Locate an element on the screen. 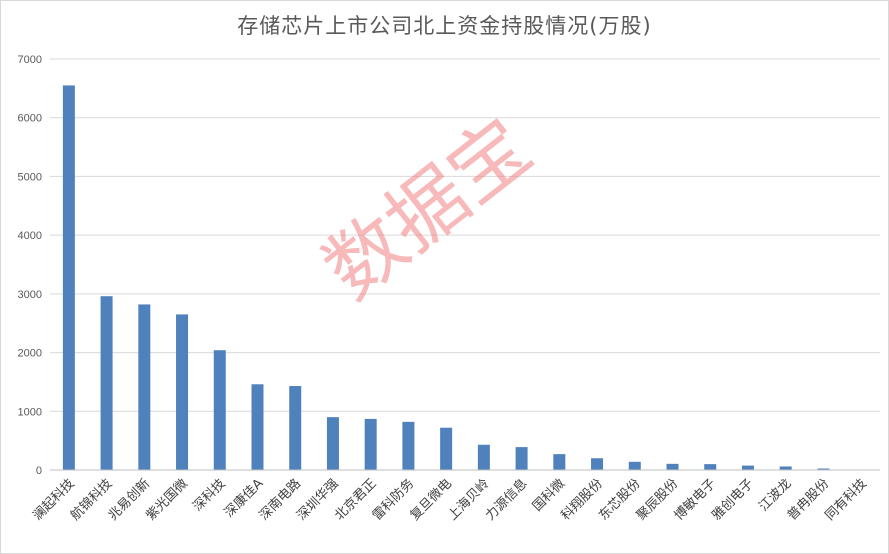 The height and width of the screenshot is (554, 889). y-tick-label: 4000 is located at coordinates (30, 236).